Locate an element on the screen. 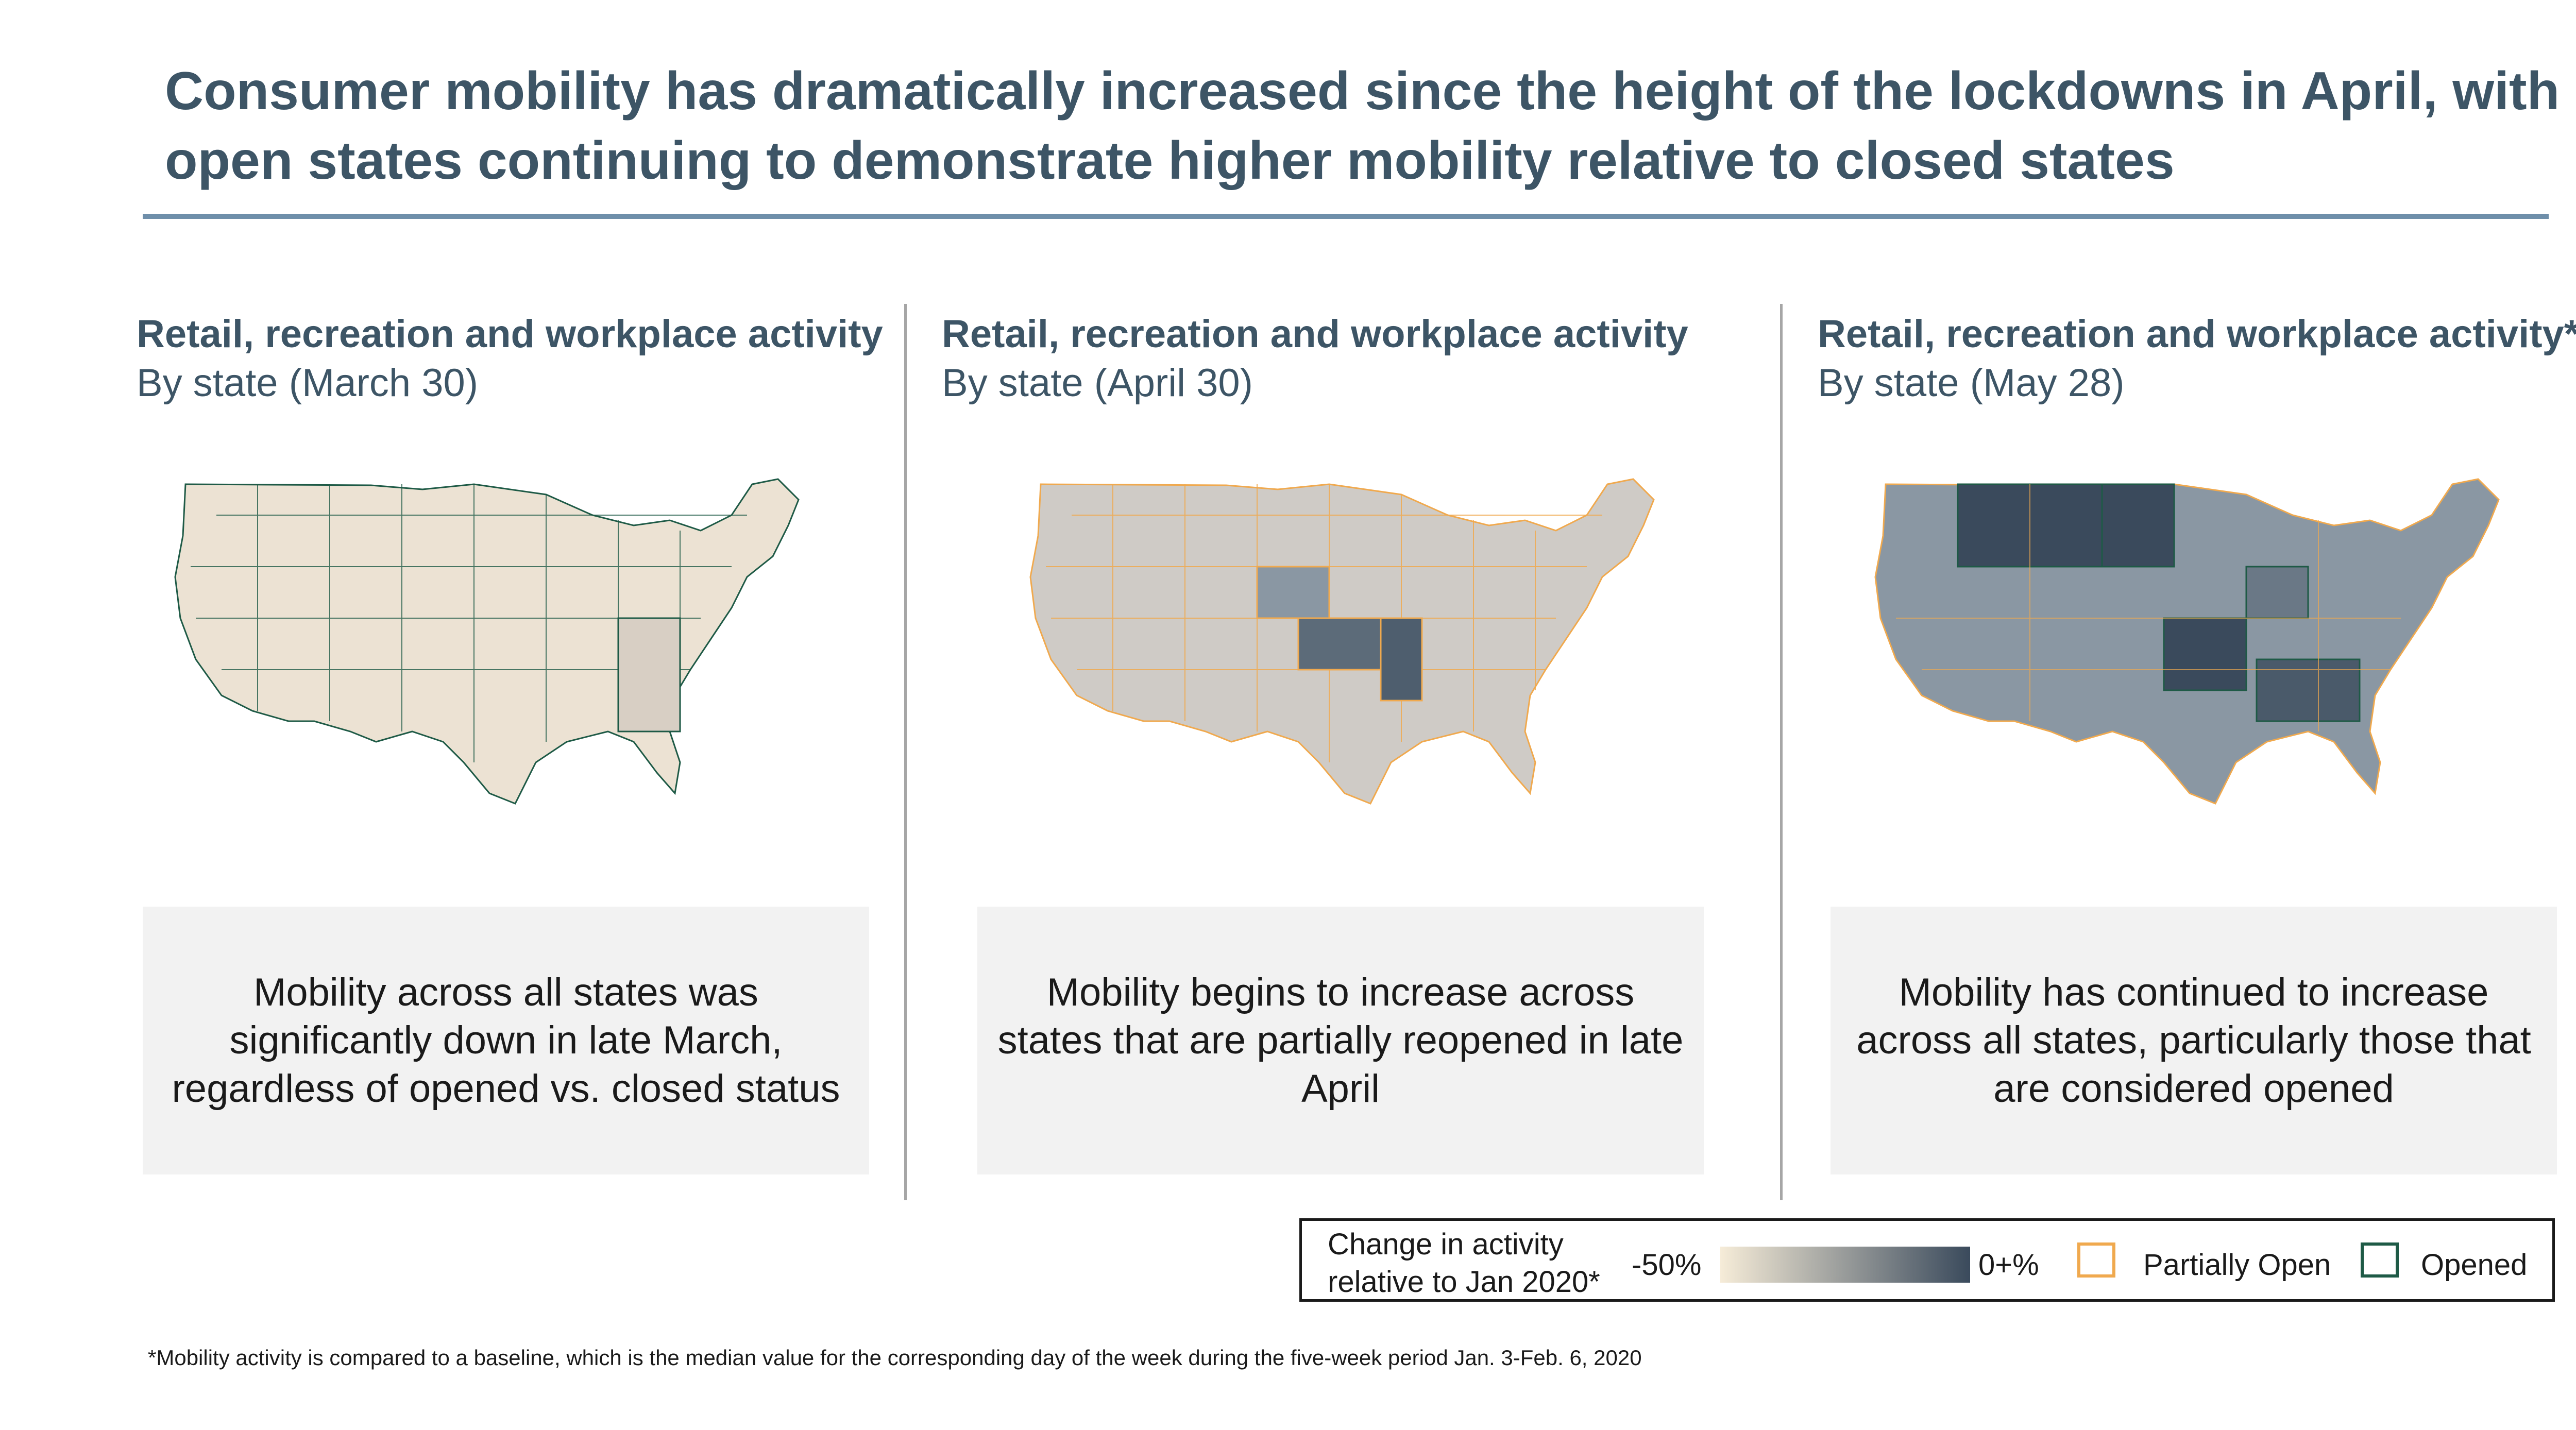  legend-scale-max: 0+% is located at coordinates (2008, 1265).